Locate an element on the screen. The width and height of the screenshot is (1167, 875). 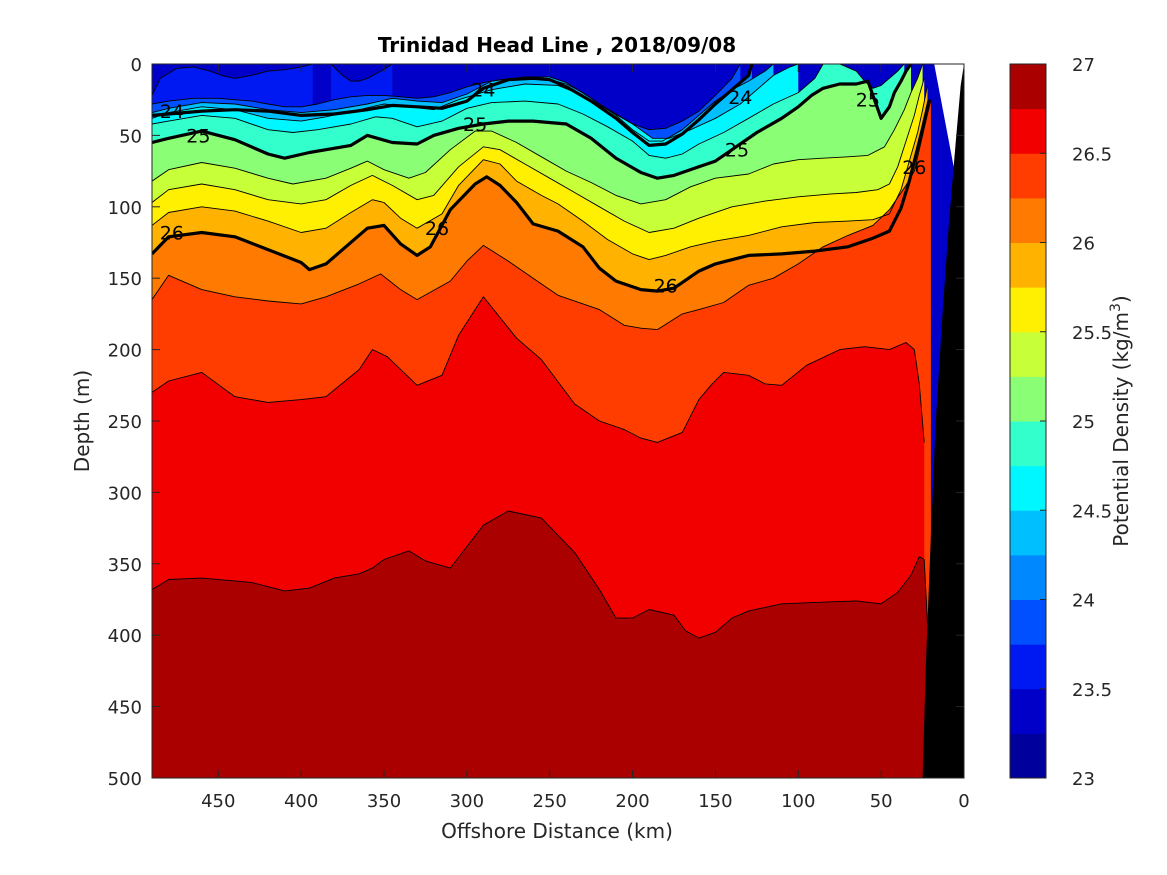
colorbar-tick-label: 26 is located at coordinates (1083, 244).